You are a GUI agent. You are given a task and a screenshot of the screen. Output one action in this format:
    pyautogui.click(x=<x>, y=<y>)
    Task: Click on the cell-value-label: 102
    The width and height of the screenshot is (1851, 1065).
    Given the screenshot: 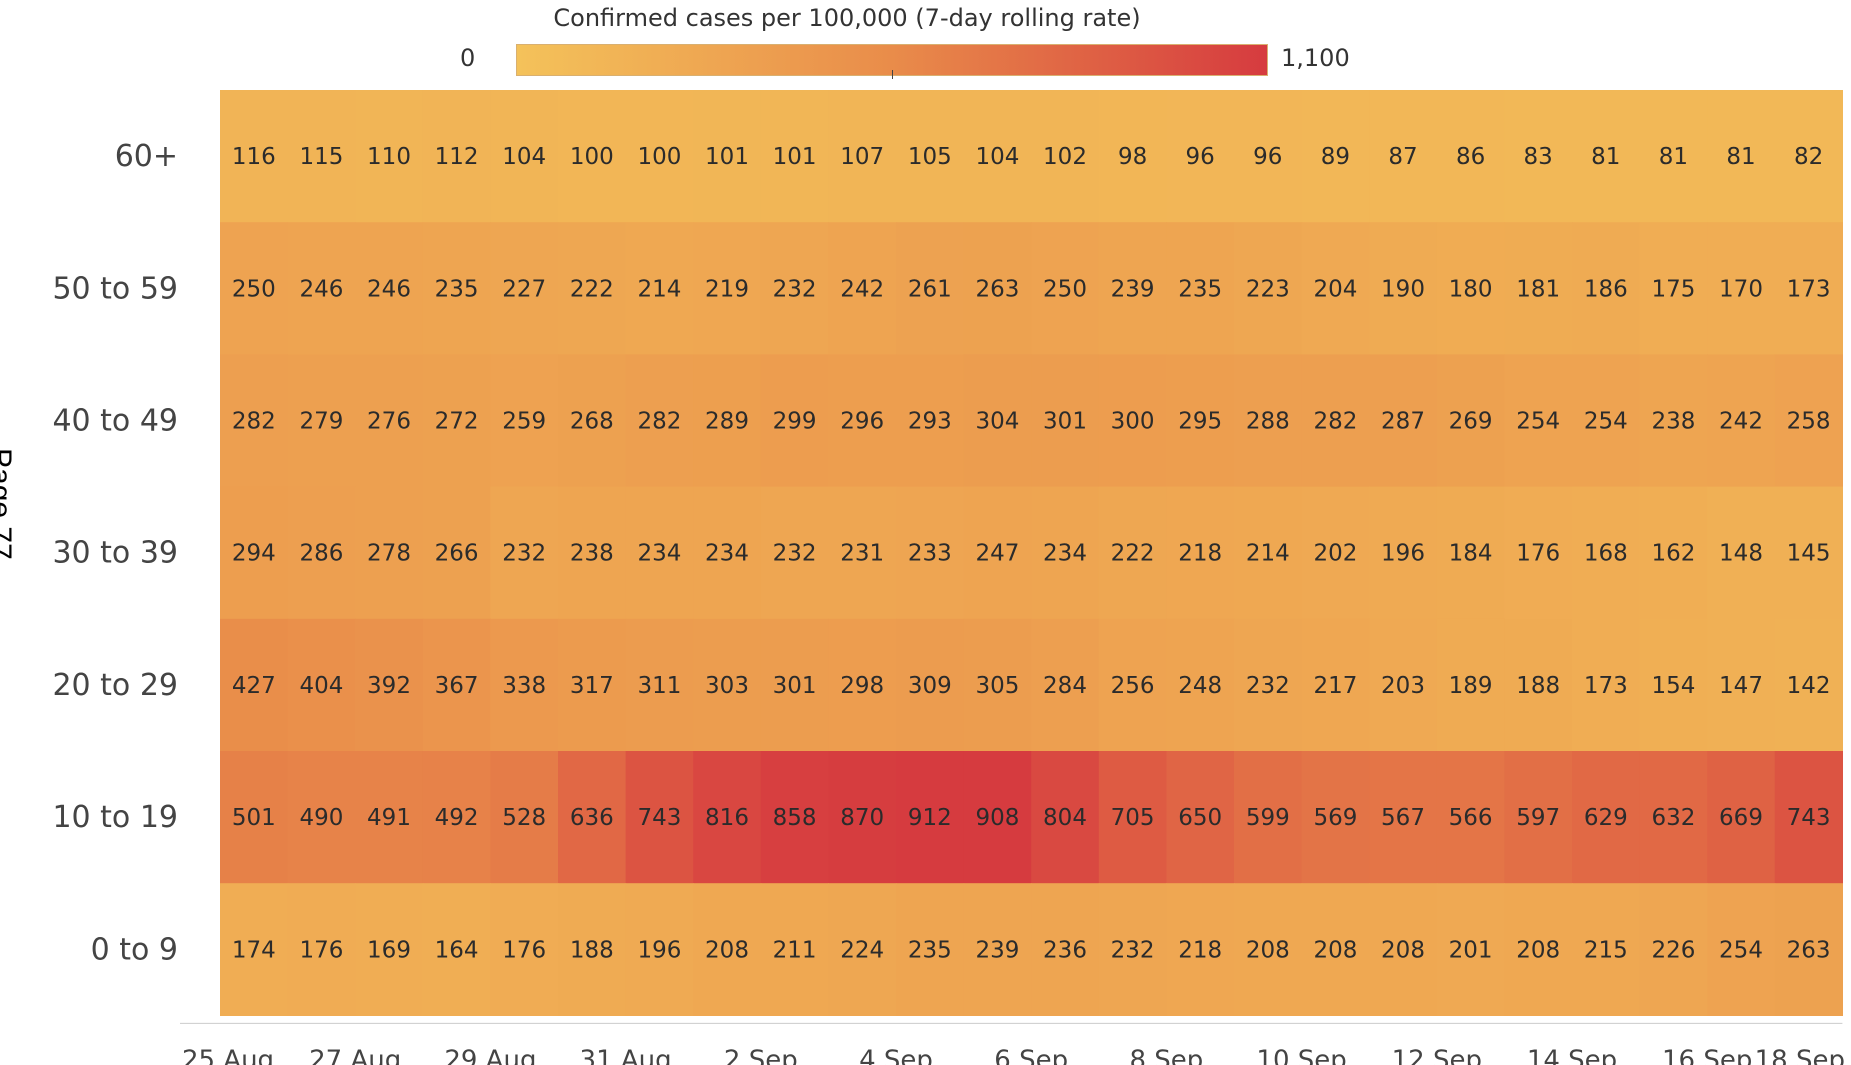 What is the action you would take?
    pyautogui.click(x=1065, y=157)
    